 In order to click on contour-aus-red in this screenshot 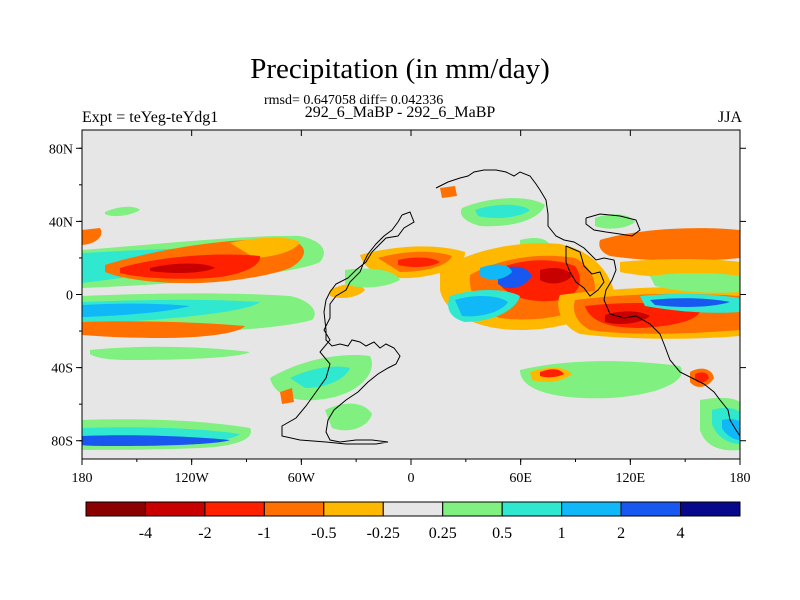, I will do `click(702, 377)`.